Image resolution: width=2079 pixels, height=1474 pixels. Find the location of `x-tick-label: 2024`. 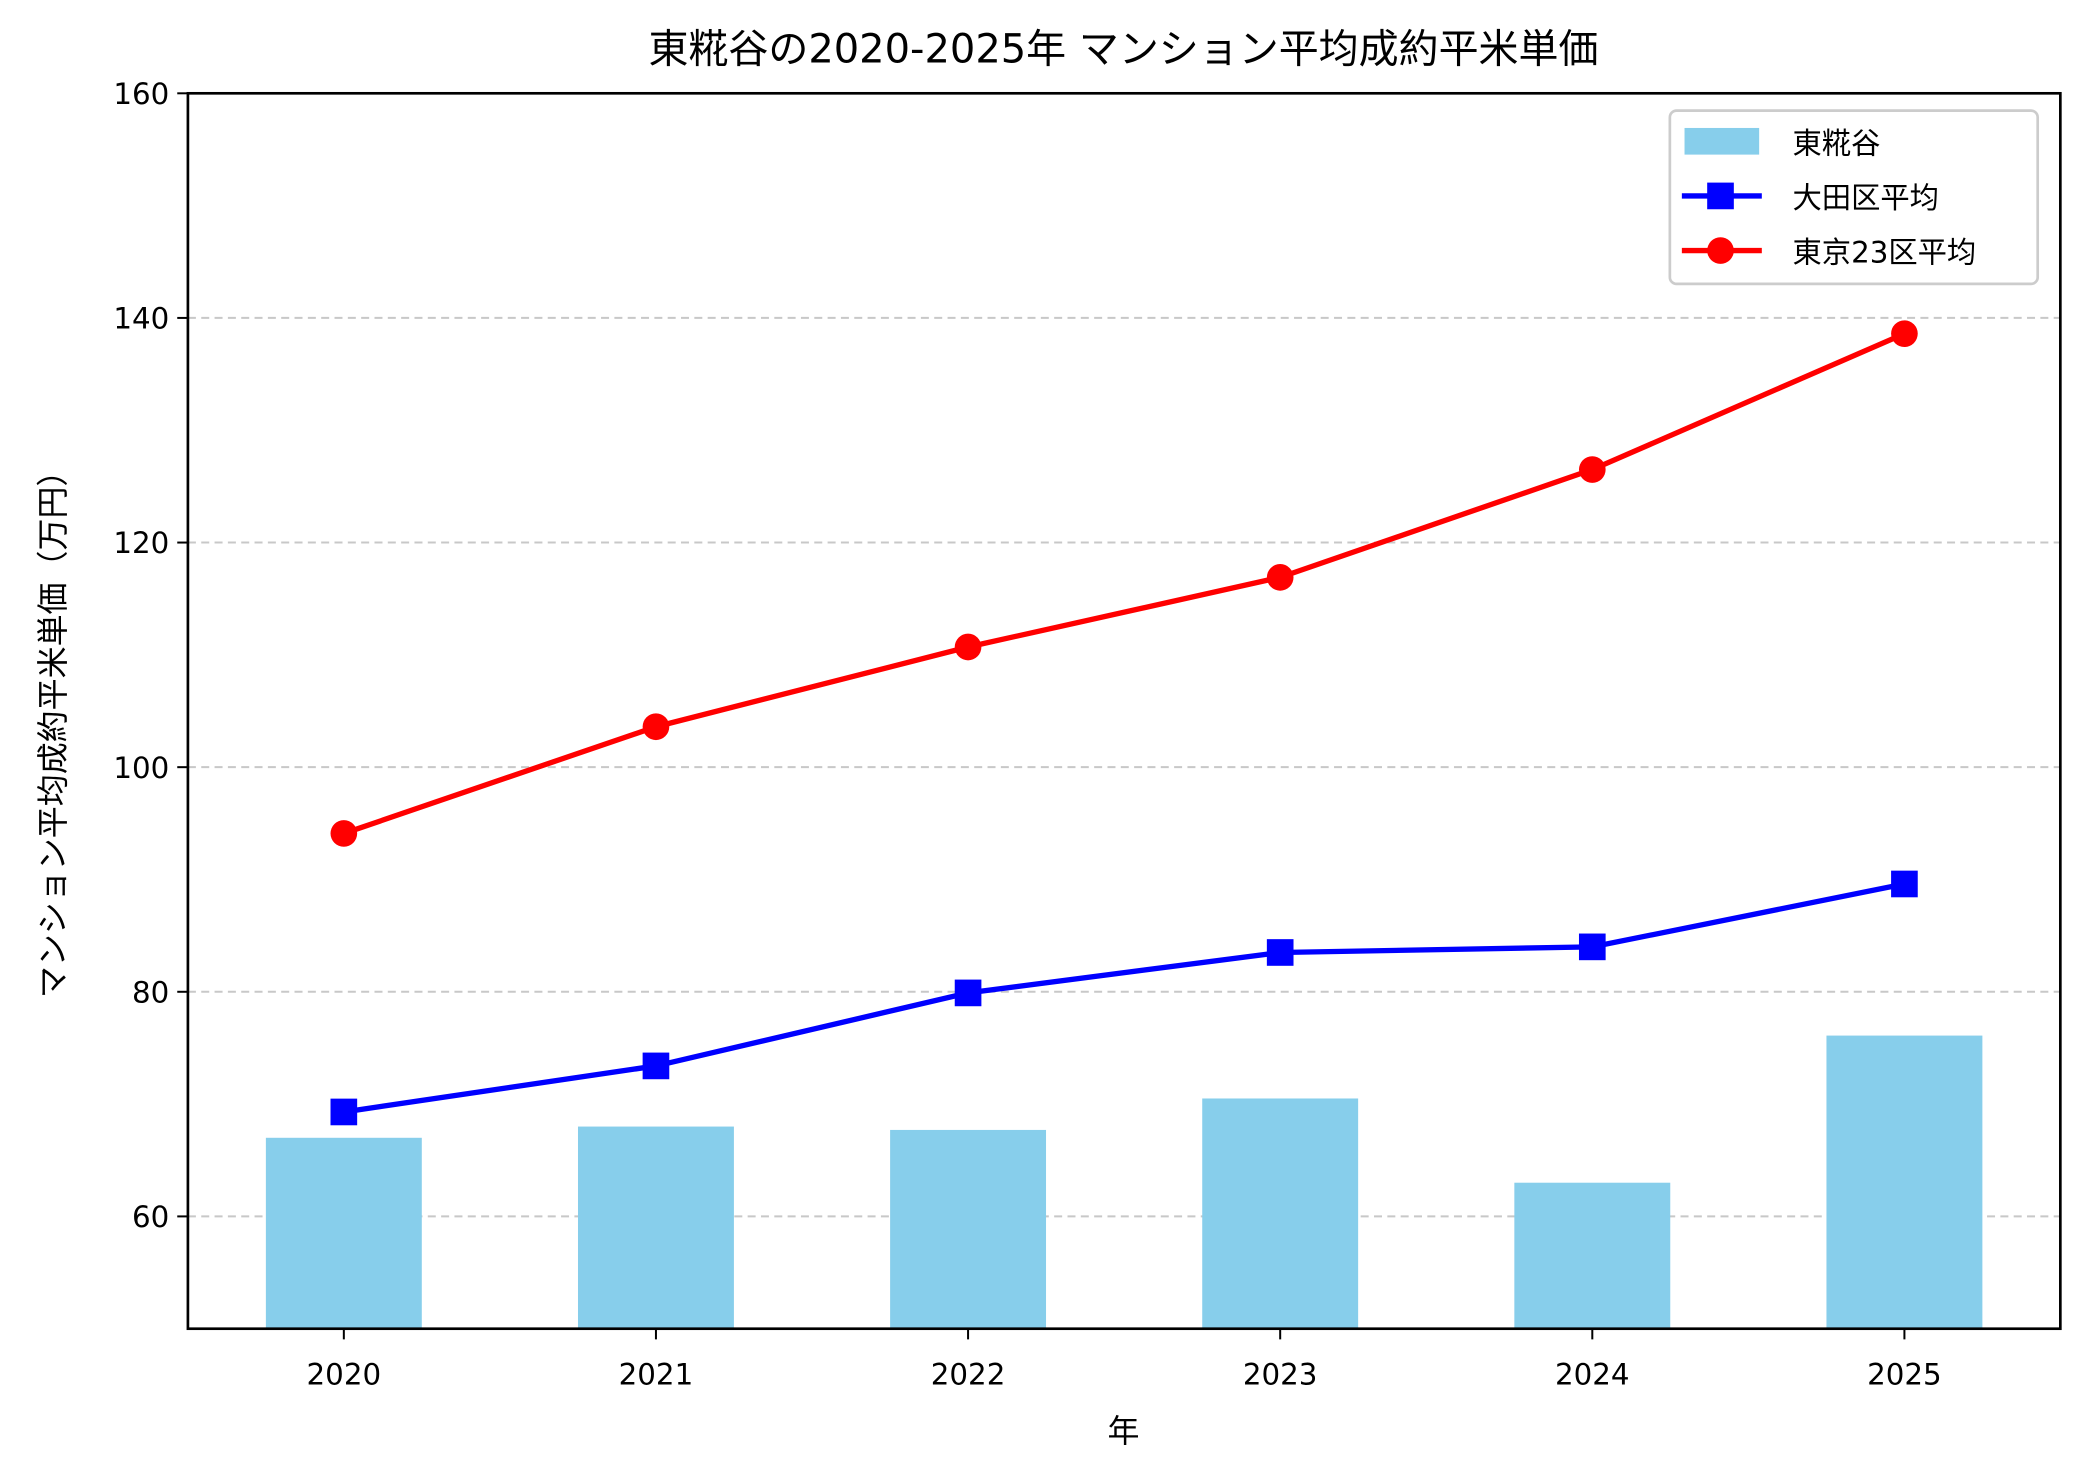

x-tick-label: 2024 is located at coordinates (1592, 1375).